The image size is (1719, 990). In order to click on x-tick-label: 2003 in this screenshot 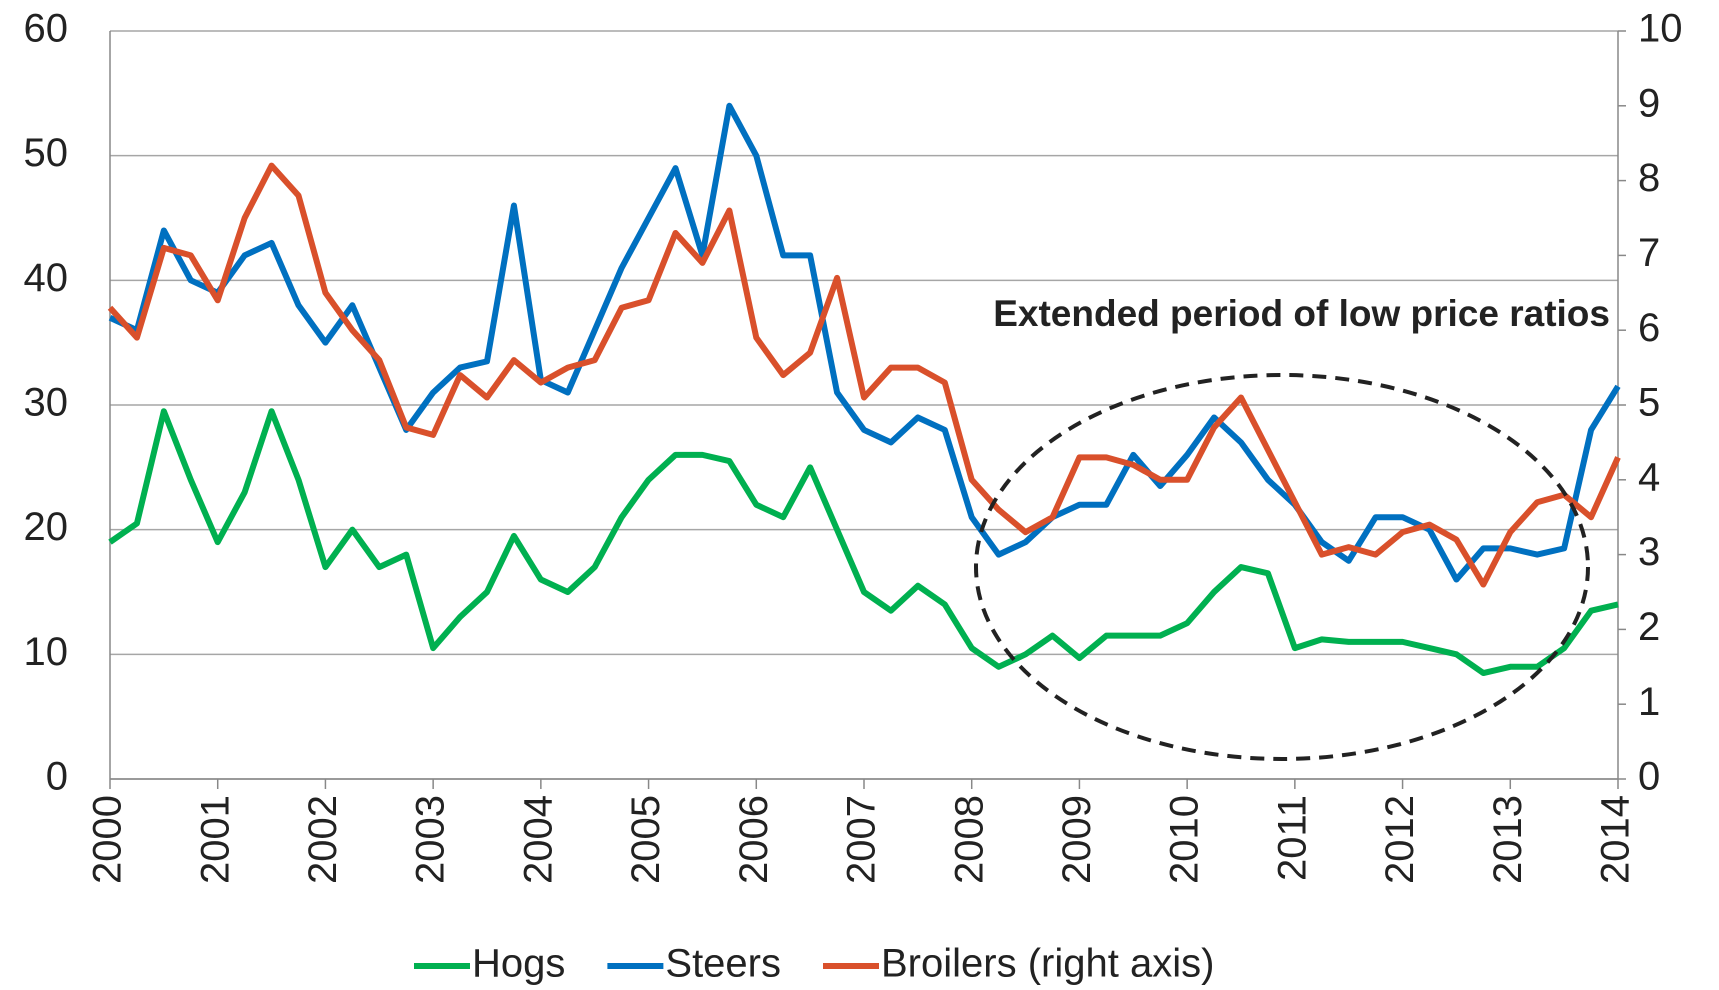, I will do `click(431, 839)`.